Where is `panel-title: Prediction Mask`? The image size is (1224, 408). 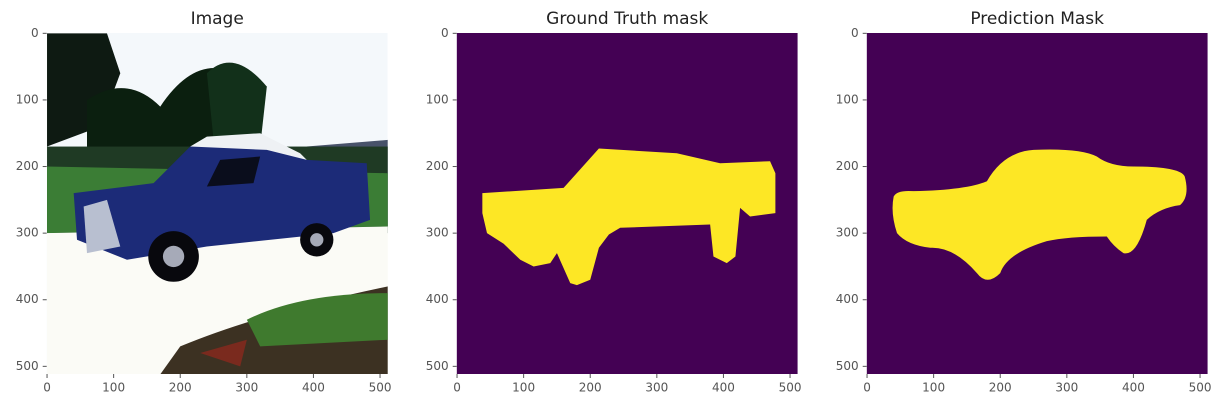
panel-title: Prediction Mask is located at coordinates (1037, 19).